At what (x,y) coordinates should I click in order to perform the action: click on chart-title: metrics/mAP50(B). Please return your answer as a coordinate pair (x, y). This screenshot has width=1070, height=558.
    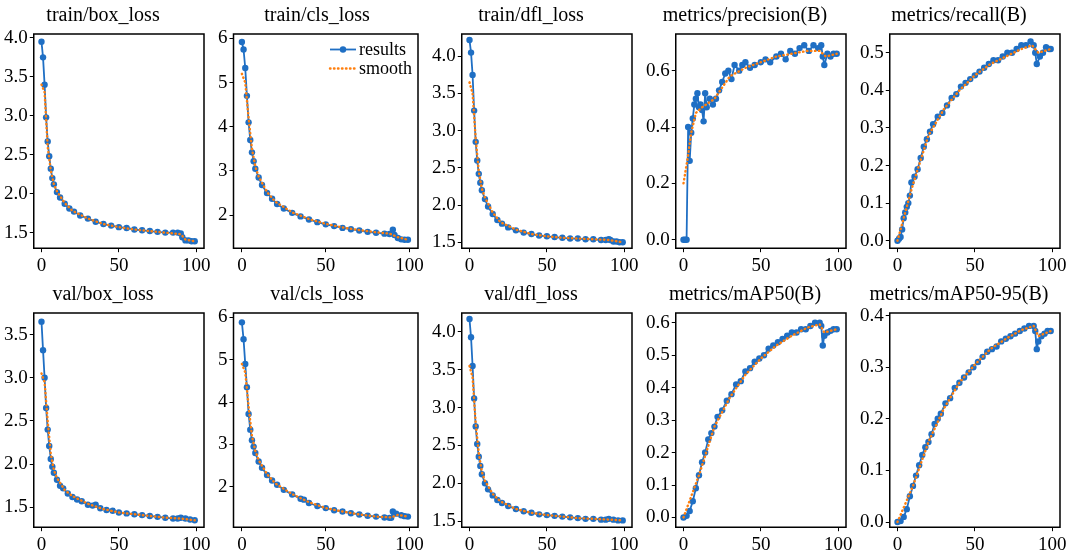
    Looking at the image, I should click on (745, 294).